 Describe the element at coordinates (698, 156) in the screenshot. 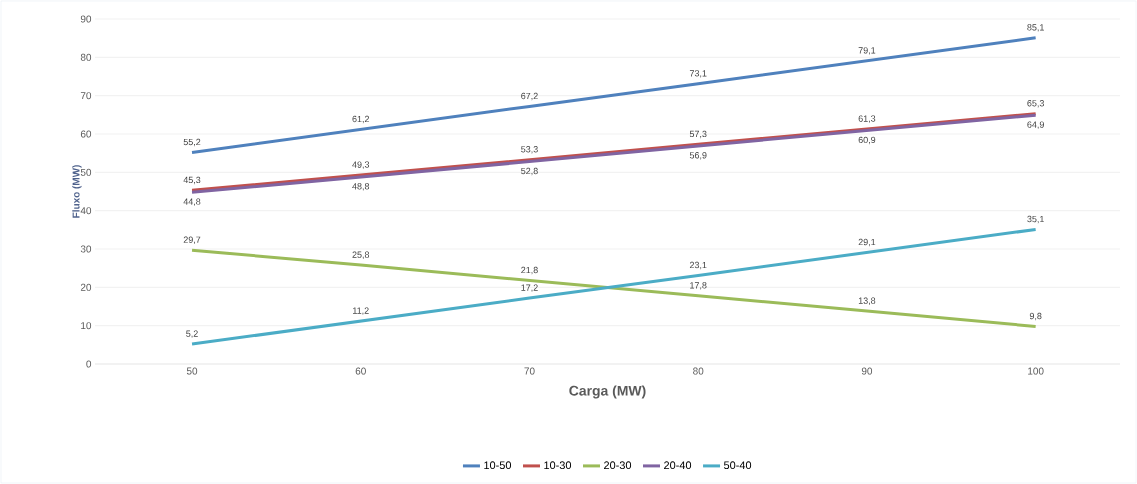

I see `data-label: 56,9` at that location.